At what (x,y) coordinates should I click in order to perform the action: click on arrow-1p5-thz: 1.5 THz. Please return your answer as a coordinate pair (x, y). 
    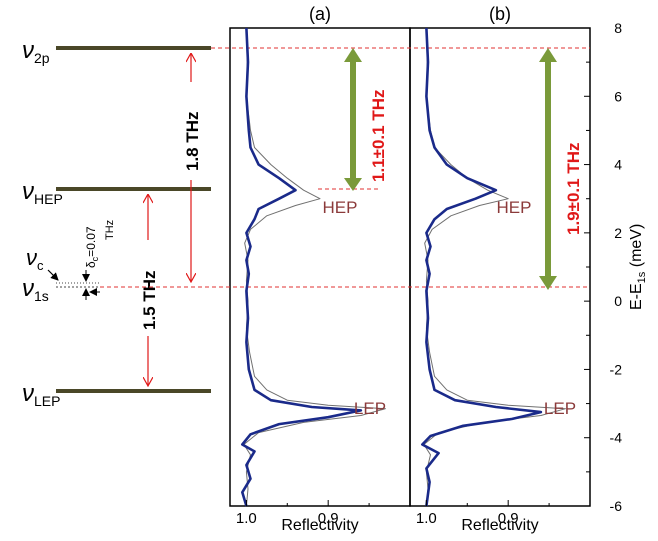
    Looking at the image, I should click on (148, 290).